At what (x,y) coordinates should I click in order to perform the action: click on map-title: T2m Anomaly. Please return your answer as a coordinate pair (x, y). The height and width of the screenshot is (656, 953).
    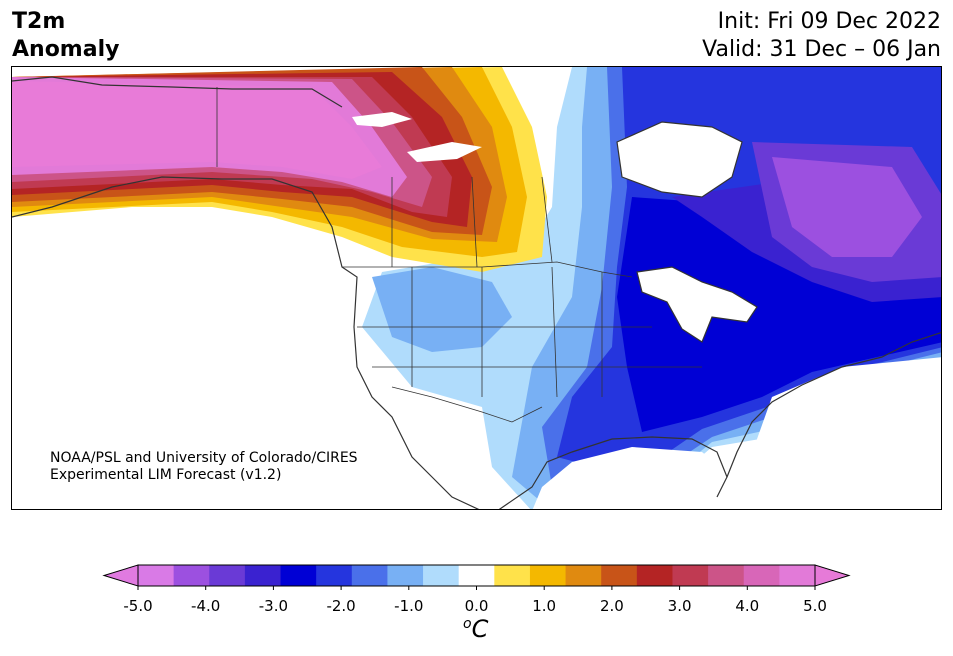
    Looking at the image, I should click on (65, 36).